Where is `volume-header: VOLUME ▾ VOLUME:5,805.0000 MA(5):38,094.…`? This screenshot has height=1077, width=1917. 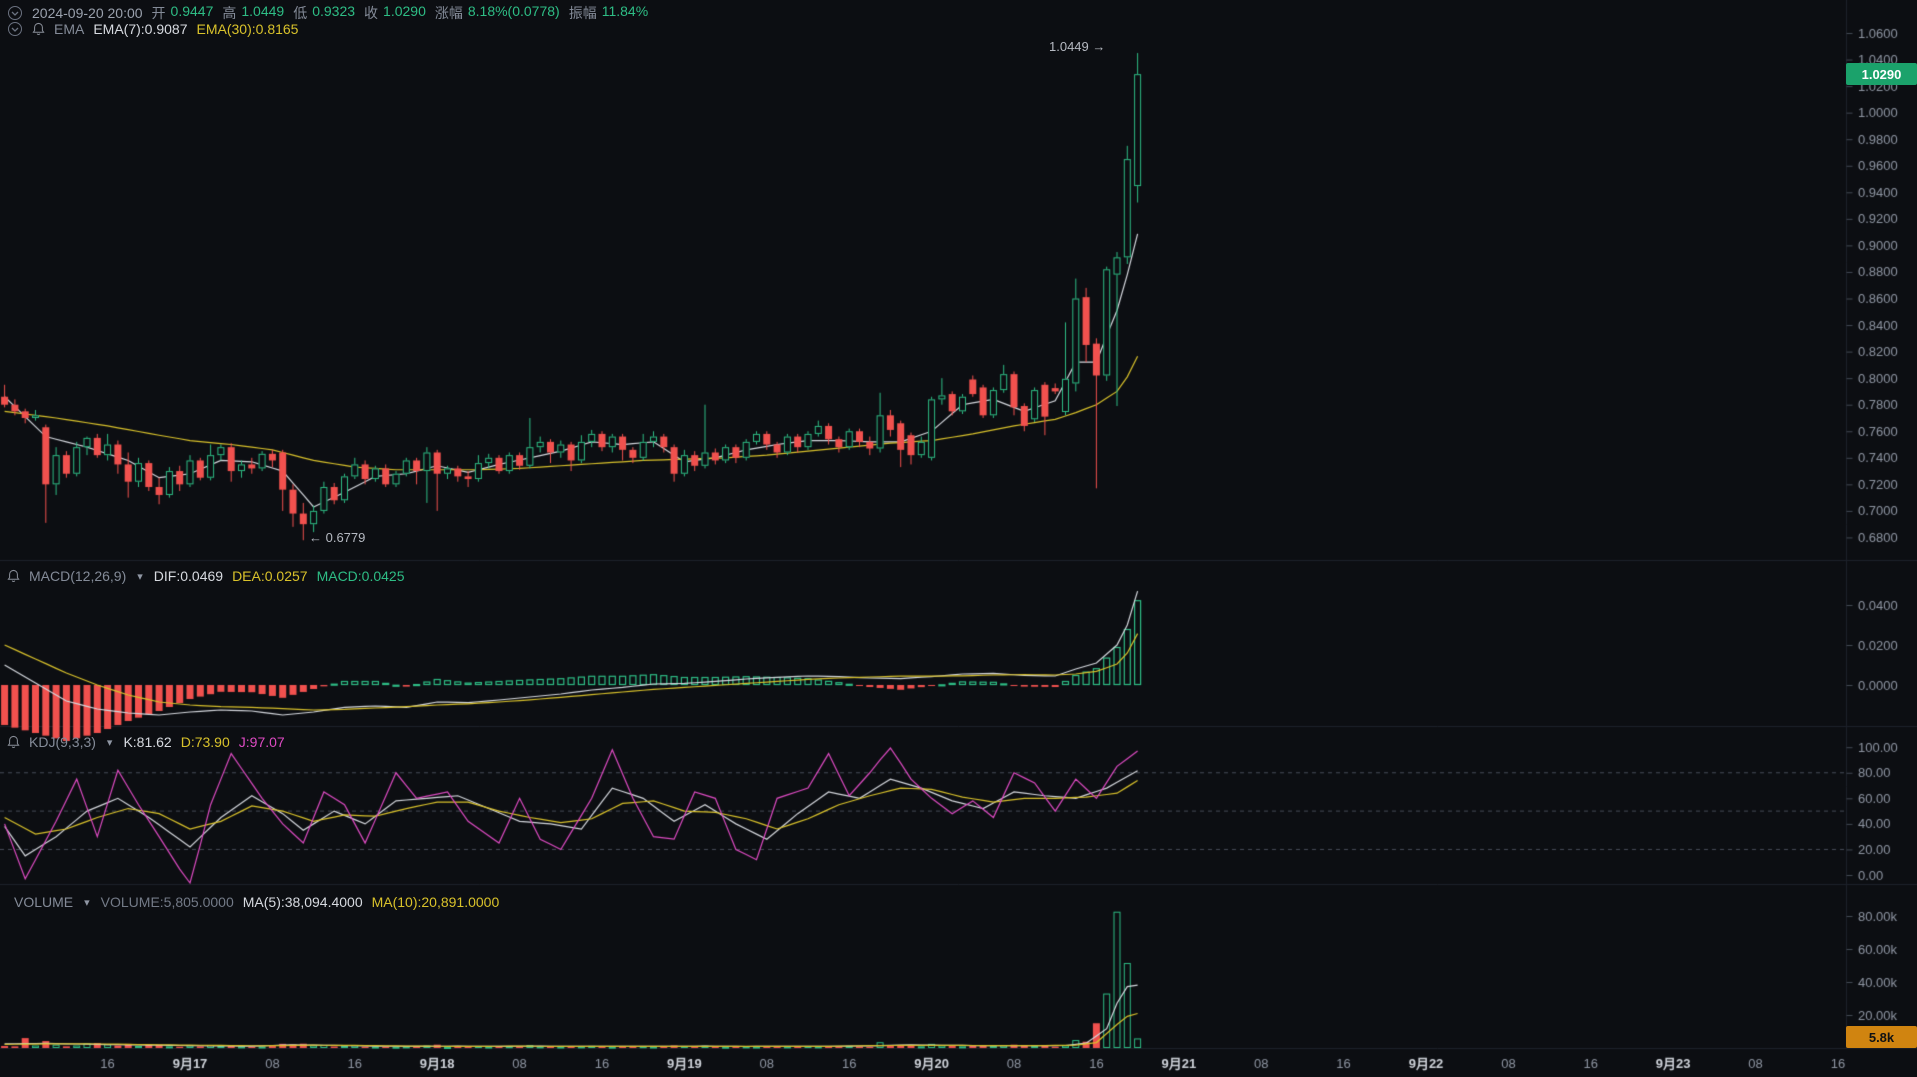 volume-header: VOLUME ▾ VOLUME:5,805.0000 MA(5):38,094.… is located at coordinates (256, 902).